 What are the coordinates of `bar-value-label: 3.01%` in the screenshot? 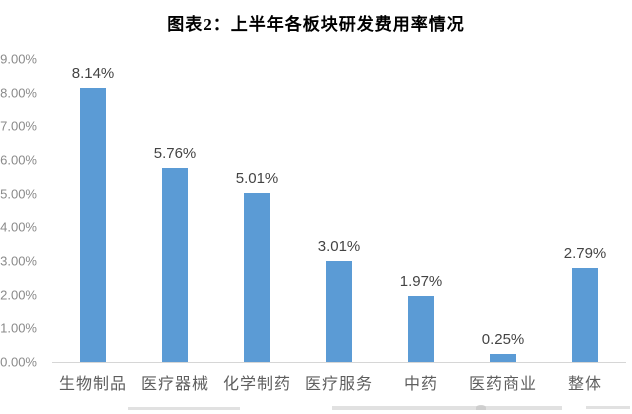 It's located at (339, 246).